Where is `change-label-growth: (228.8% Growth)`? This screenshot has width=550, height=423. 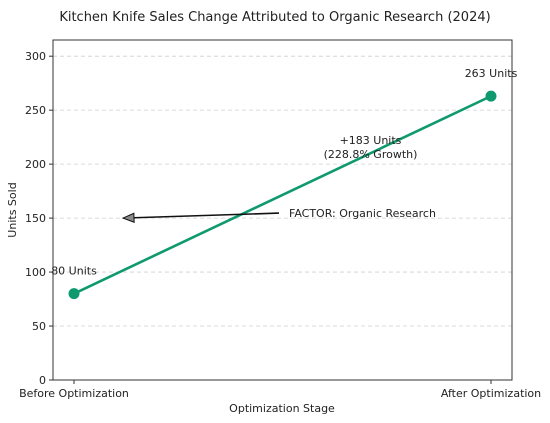 change-label-growth: (228.8% Growth) is located at coordinates (371, 154).